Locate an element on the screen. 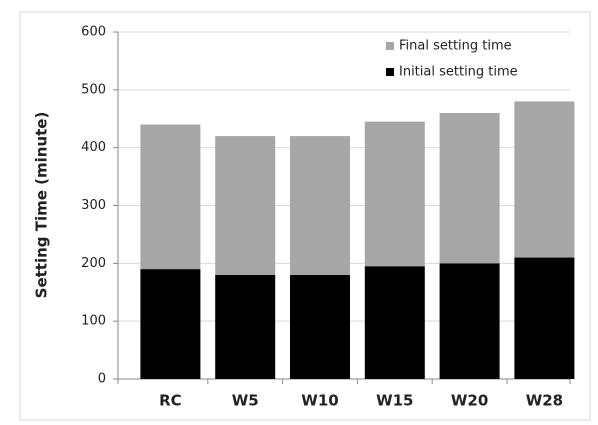 Image resolution: width=598 pixels, height=425 pixels. legend-label: Final setting time is located at coordinates (455, 46).